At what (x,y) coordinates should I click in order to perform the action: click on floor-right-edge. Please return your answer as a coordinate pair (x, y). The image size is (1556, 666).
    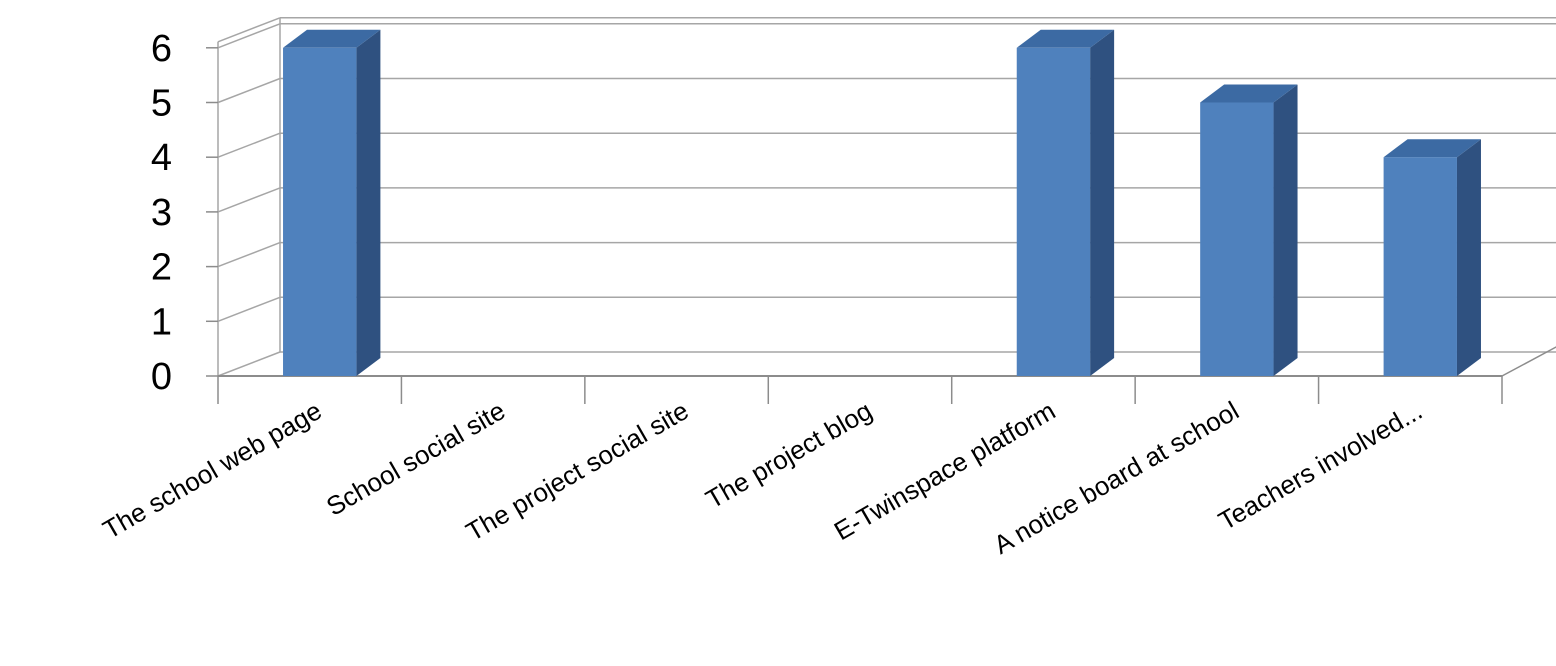
    Looking at the image, I should click on (1528, 361).